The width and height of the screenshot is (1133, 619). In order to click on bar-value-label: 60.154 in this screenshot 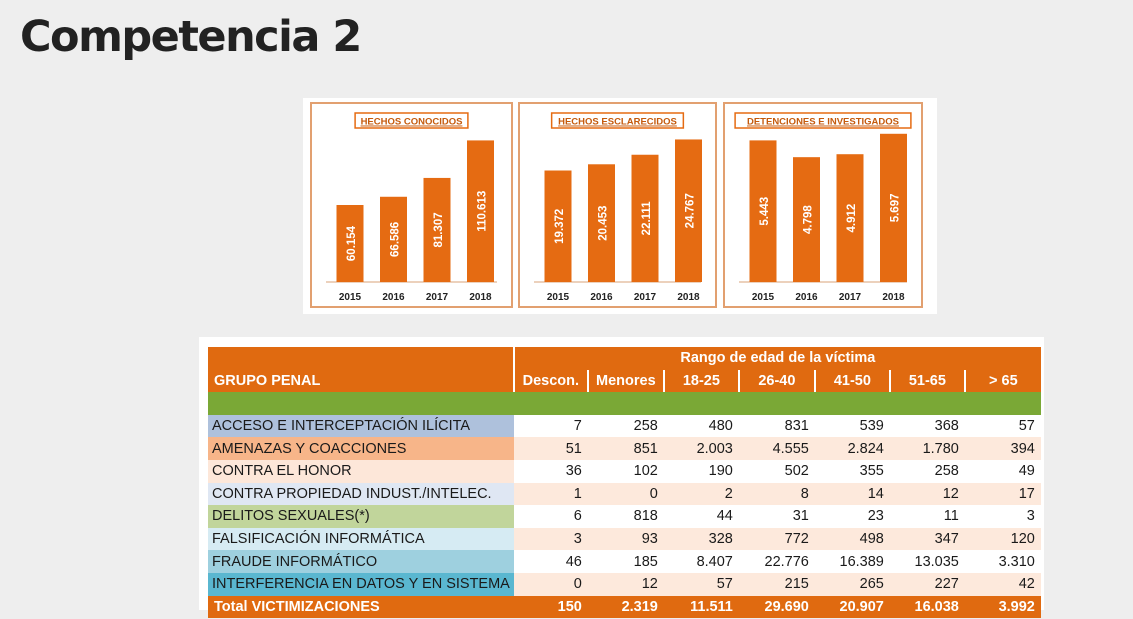, I will do `click(352, 243)`.